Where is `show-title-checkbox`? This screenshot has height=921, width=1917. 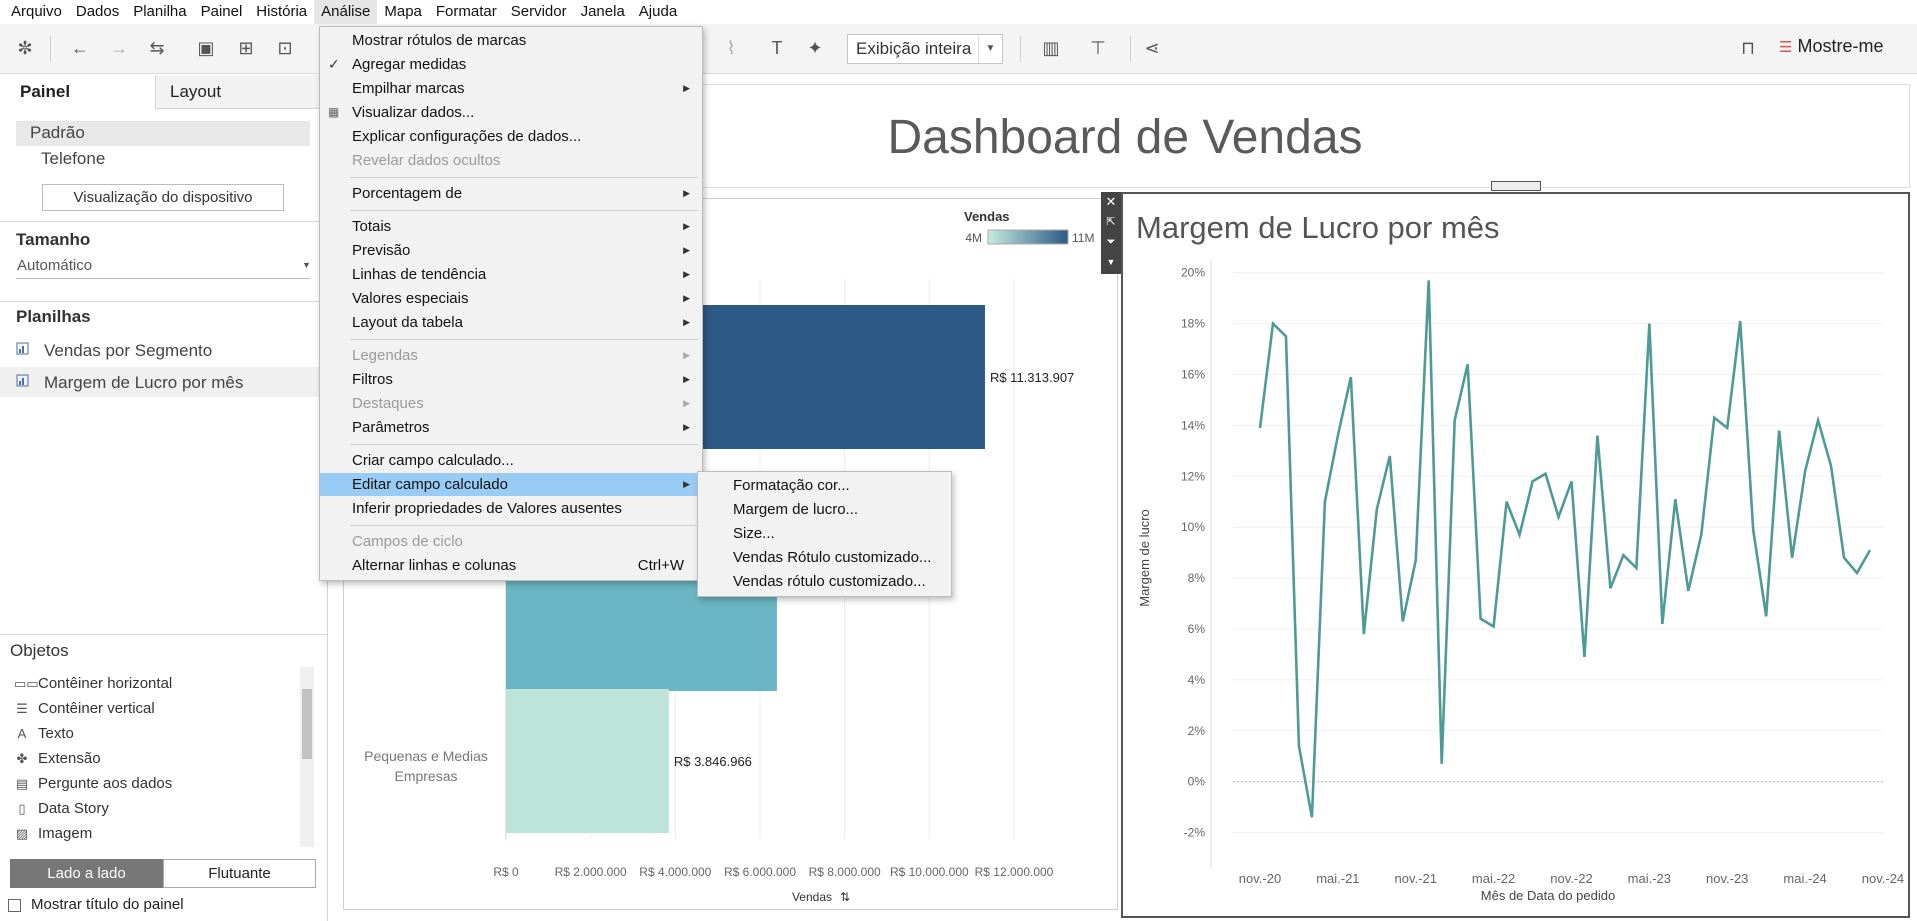
show-title-checkbox is located at coordinates (14, 905).